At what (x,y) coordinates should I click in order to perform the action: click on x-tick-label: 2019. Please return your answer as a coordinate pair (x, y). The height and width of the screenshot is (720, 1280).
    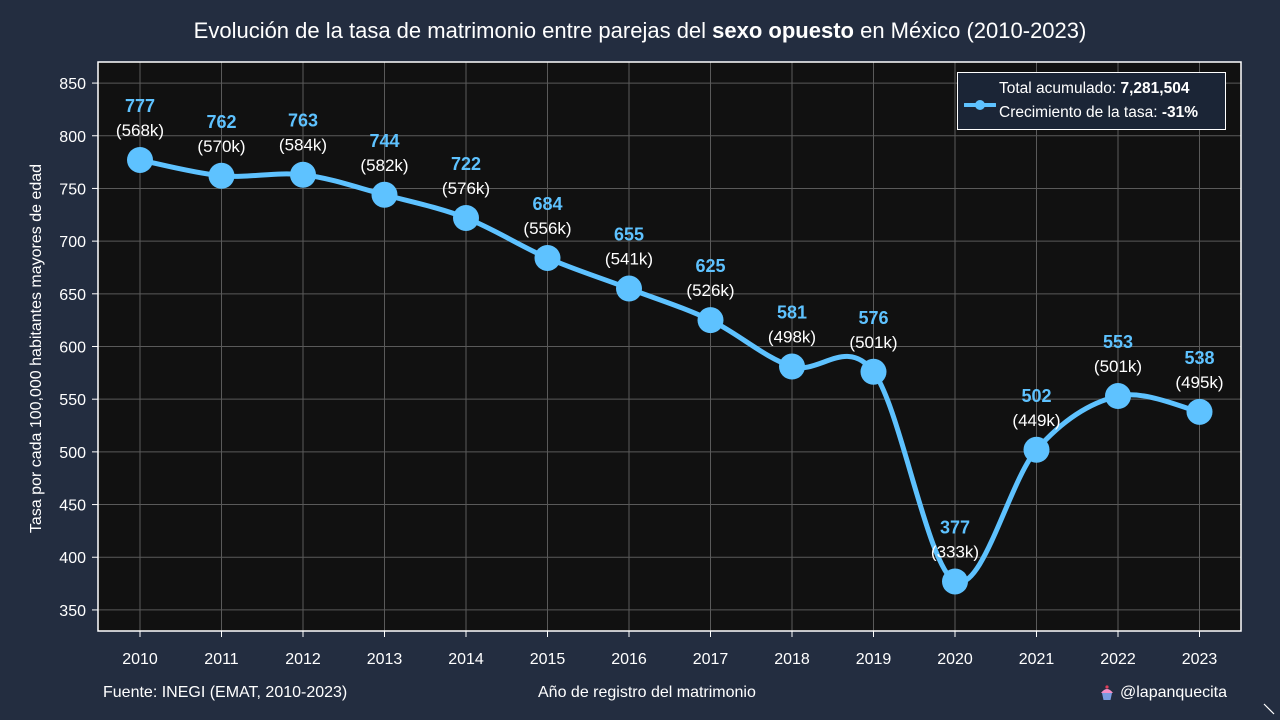
    Looking at the image, I should click on (874, 659).